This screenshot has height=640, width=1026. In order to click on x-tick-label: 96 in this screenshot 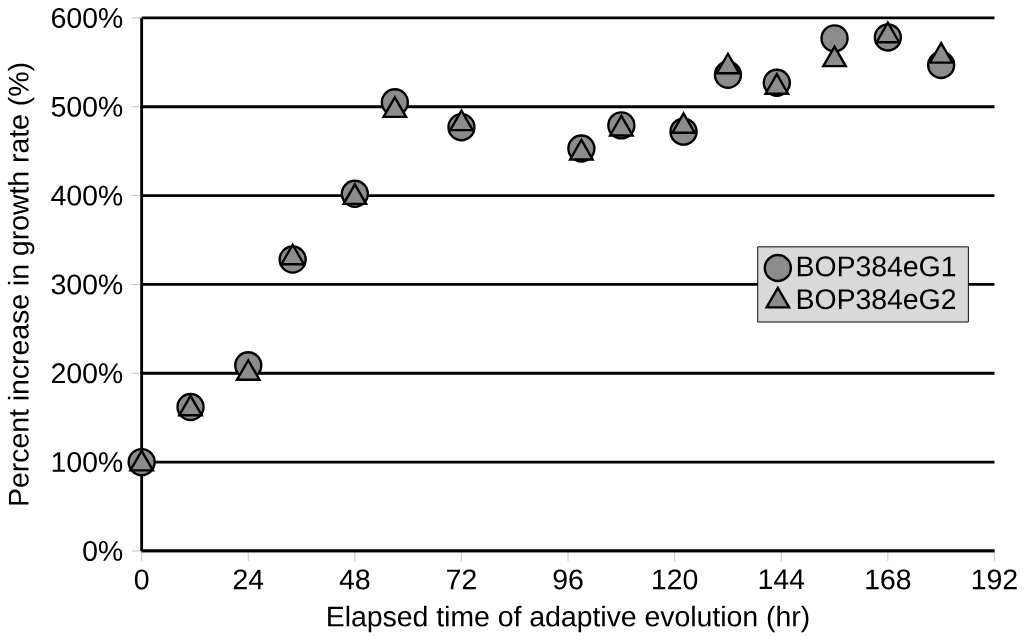, I will do `click(568, 579)`.